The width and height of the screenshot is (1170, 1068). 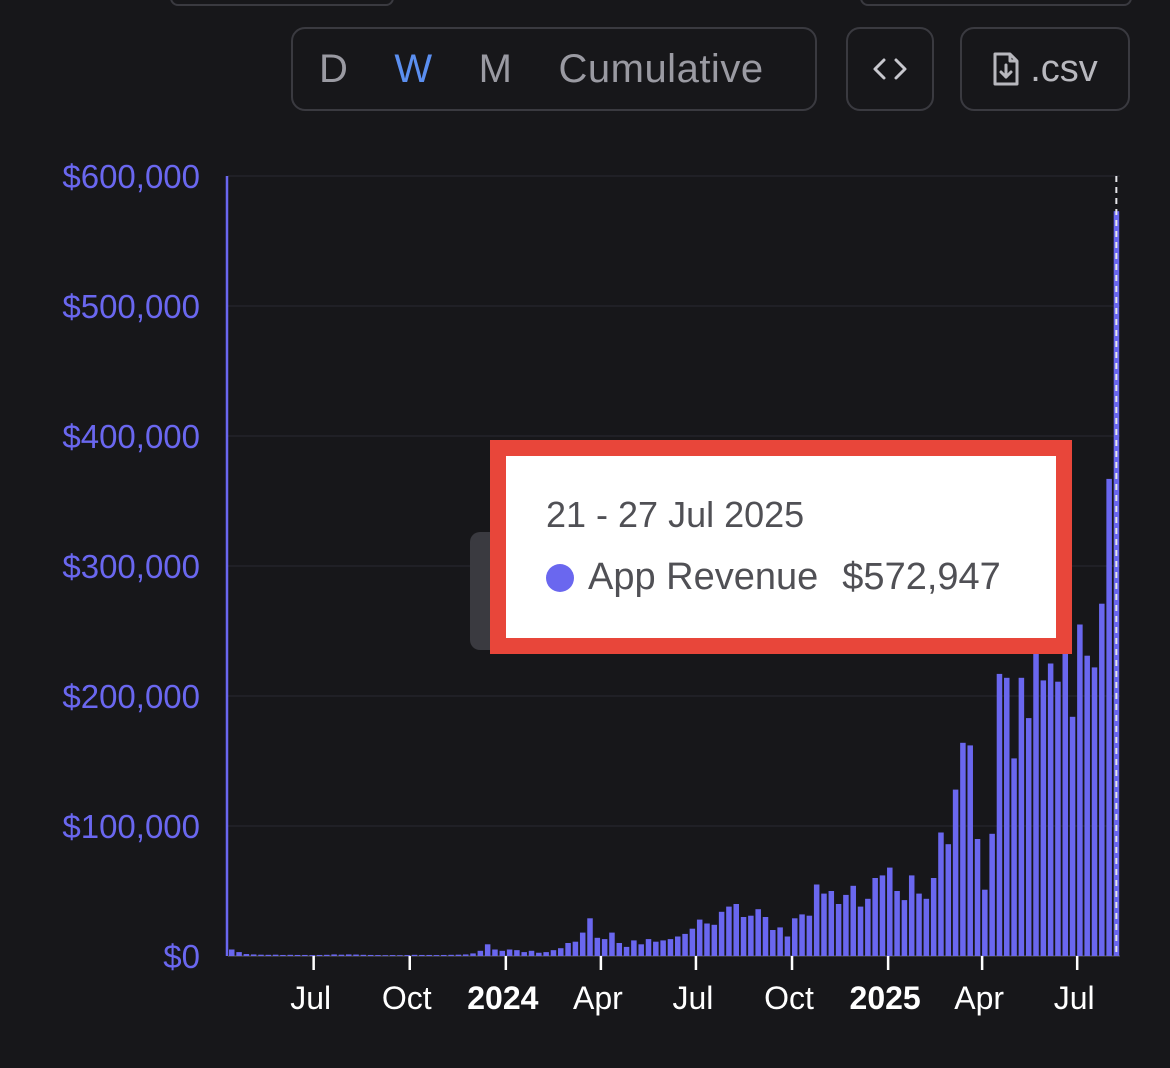 What do you see at coordinates (334, 68) in the screenshot?
I see `period-daily-button: D` at bounding box center [334, 68].